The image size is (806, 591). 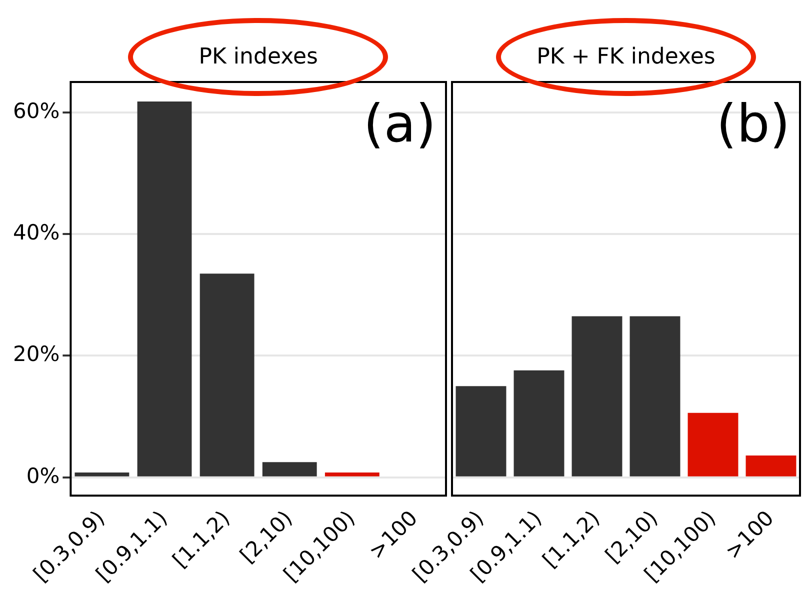 I want to click on chart-title: PK + FK indexes, so click(x=626, y=57).